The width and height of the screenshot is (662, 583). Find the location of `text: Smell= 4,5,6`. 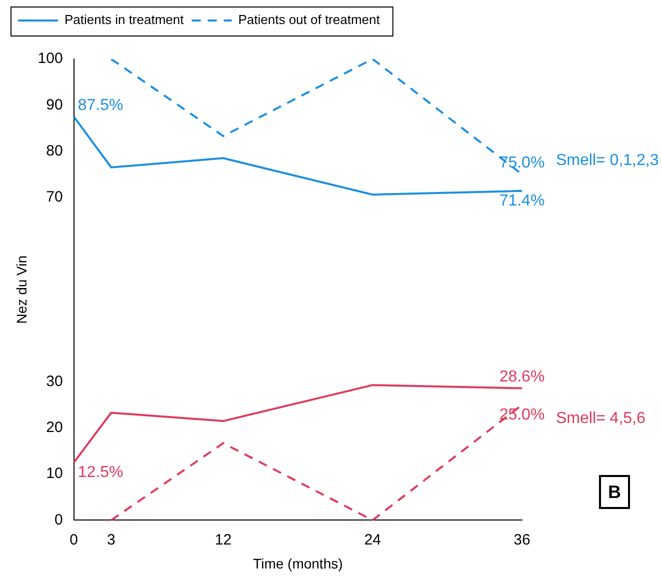

text: Smell= 4,5,6 is located at coordinates (601, 419).